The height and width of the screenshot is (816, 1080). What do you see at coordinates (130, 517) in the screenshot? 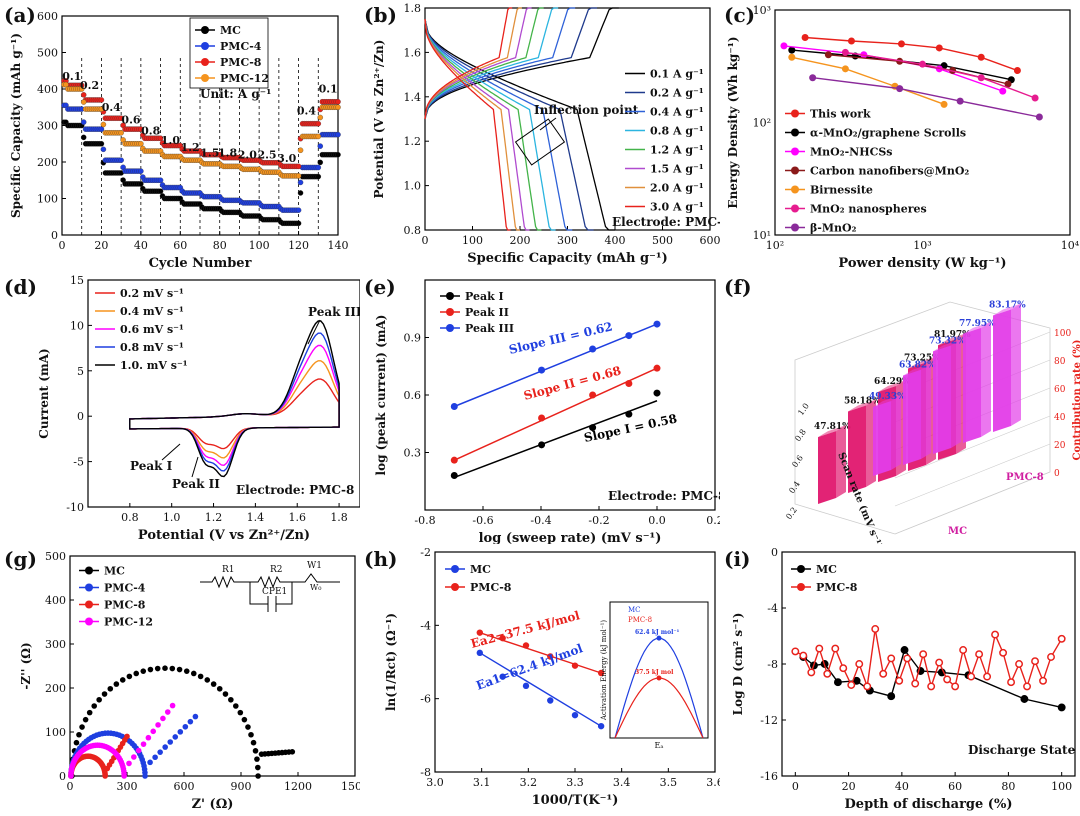
I see `x-tick-label: 0.8` at bounding box center [130, 517].